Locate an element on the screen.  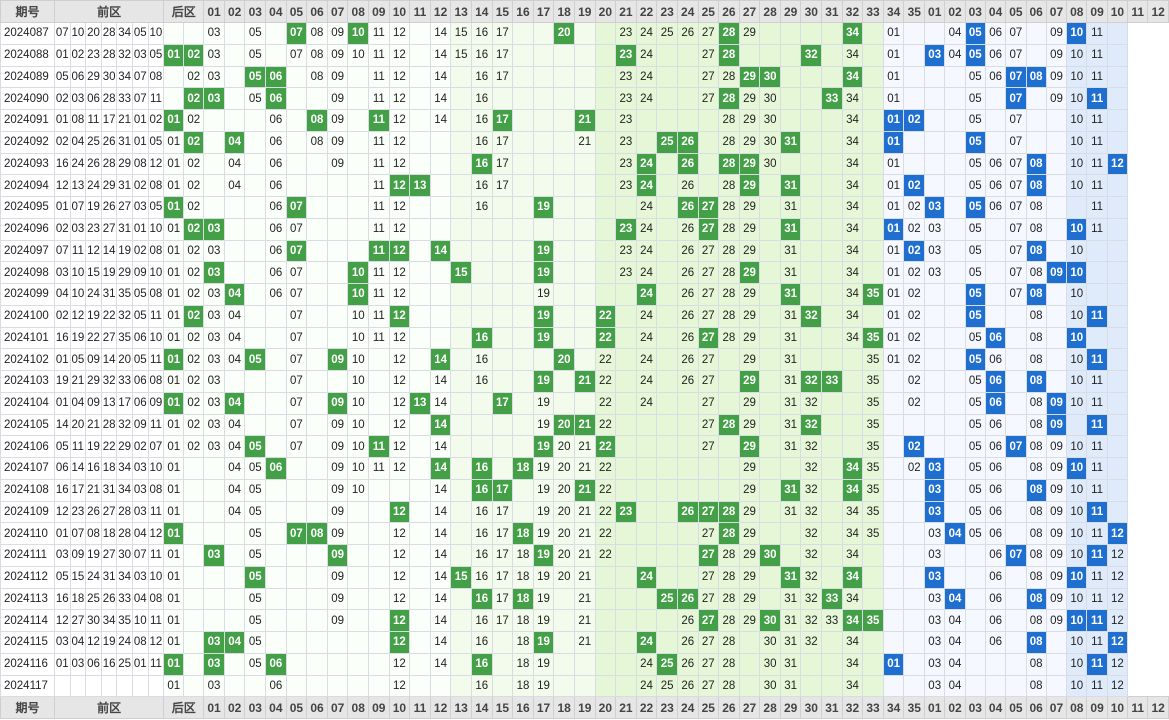
front-trend-cell: 24 is located at coordinates (646, 381).